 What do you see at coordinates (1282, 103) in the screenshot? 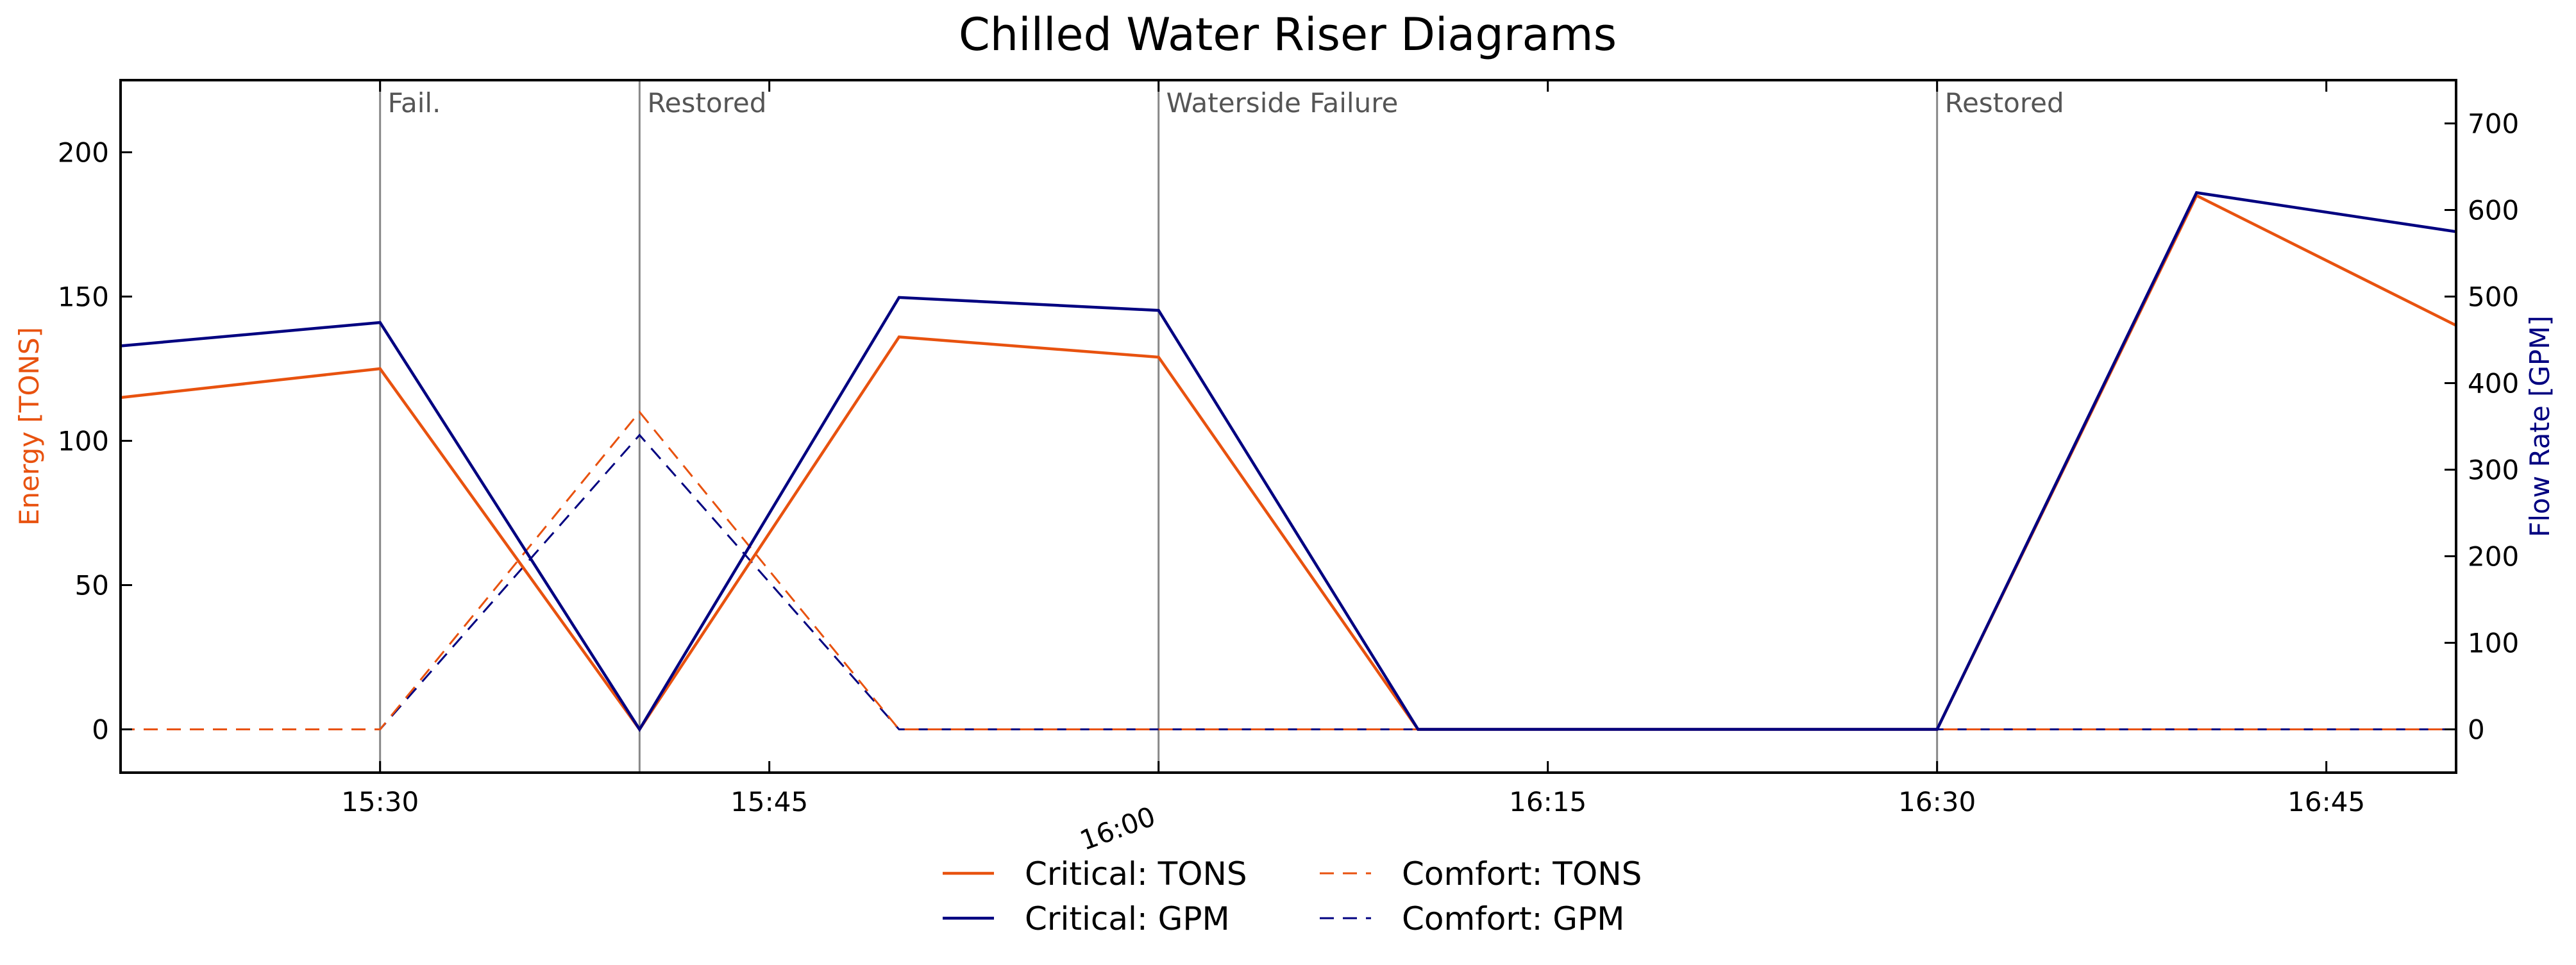
I see `annotation-label: Waterside Failure` at bounding box center [1282, 103].